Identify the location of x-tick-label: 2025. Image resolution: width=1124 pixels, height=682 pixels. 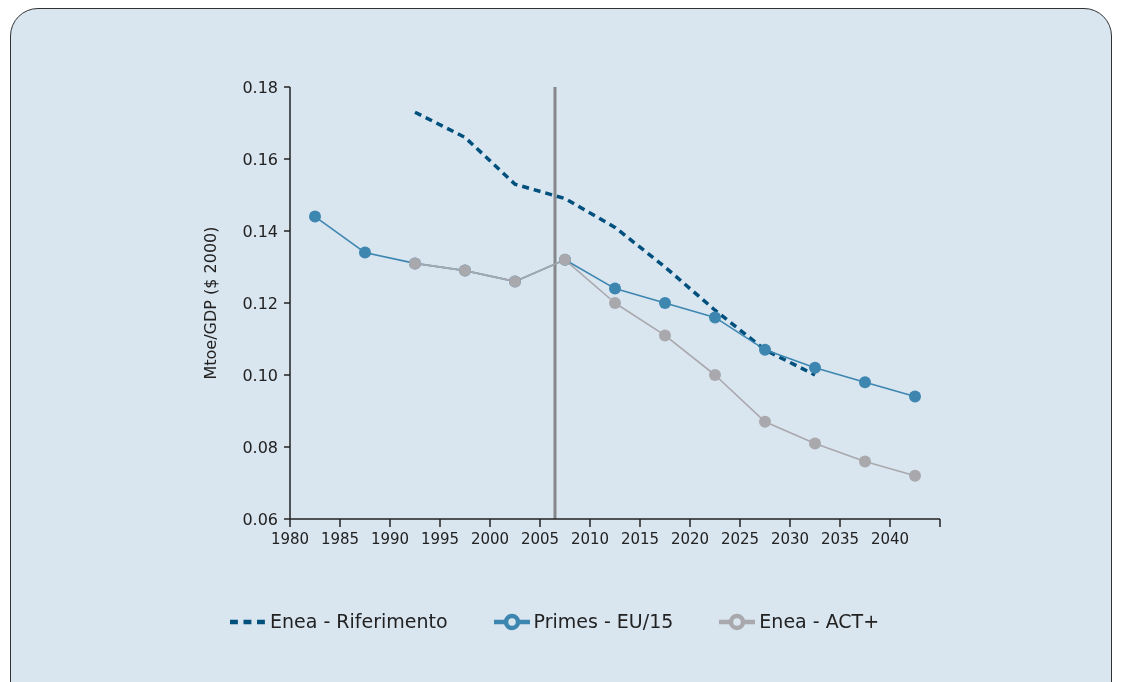
(740, 538).